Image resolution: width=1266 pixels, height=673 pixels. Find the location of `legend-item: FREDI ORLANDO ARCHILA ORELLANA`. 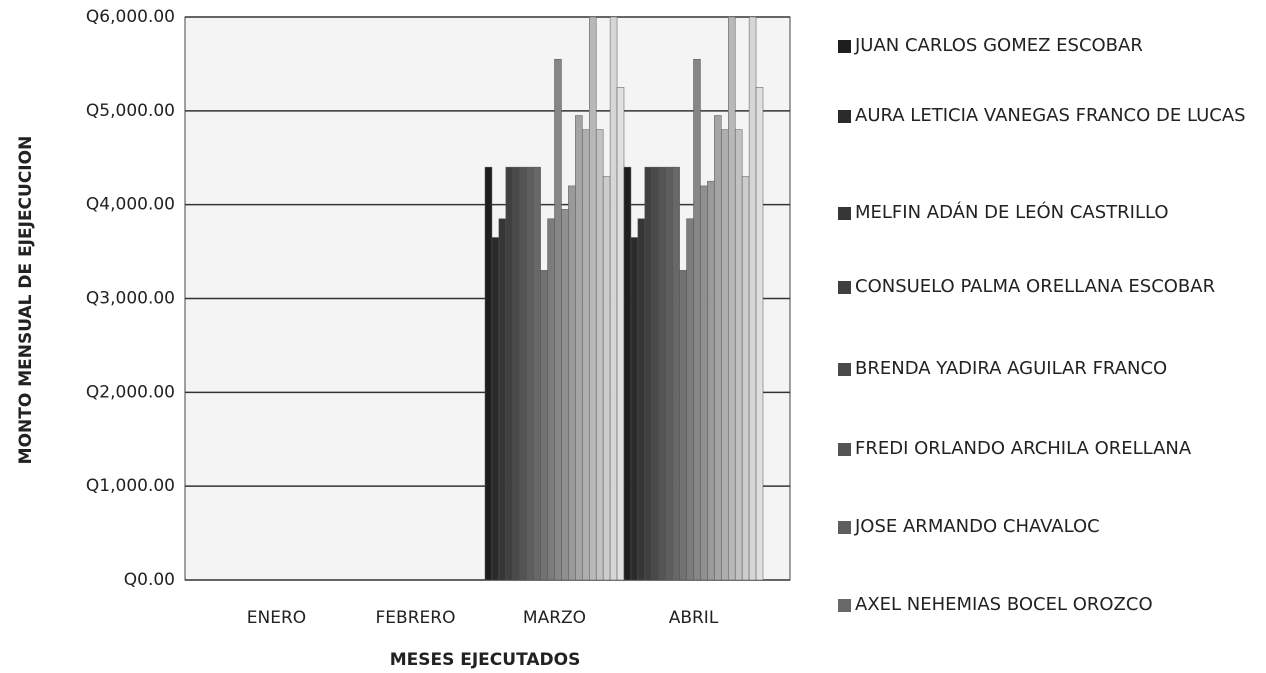

legend-item: FREDI ORLANDO ARCHILA ORELLANA is located at coordinates (1048, 449).